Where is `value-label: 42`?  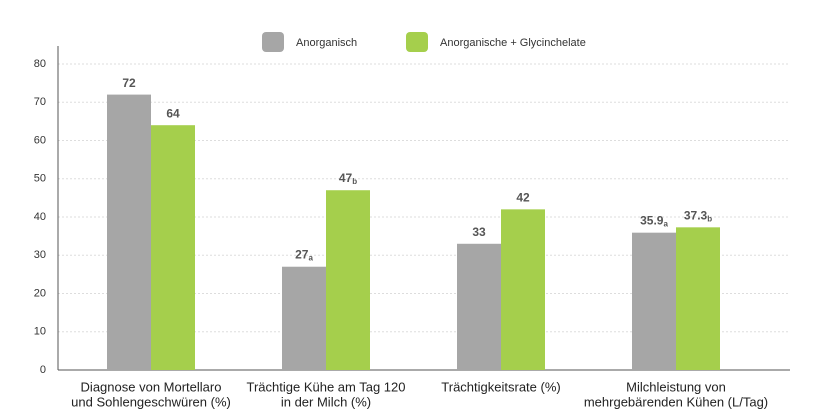 value-label: 42 is located at coordinates (523, 198).